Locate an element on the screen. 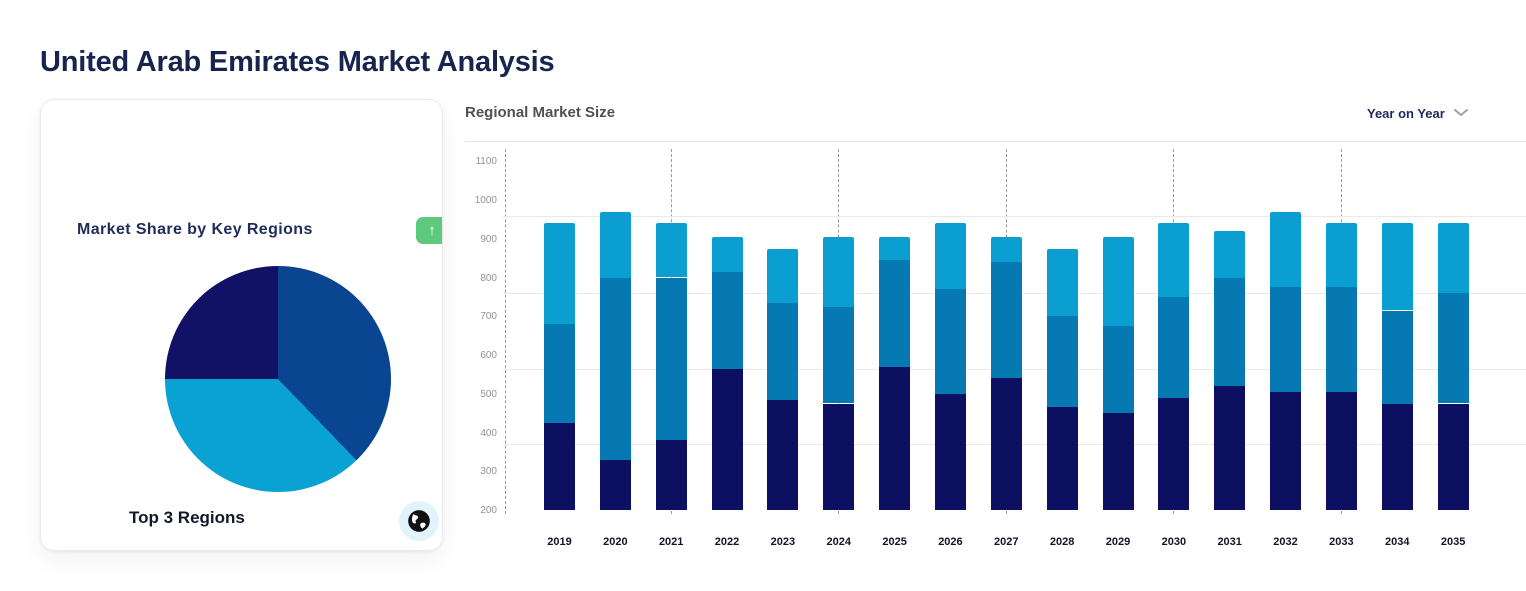 Image resolution: width=1526 pixels, height=591 pixels. year-on-year-dropdown: Year on Year is located at coordinates (1418, 113).